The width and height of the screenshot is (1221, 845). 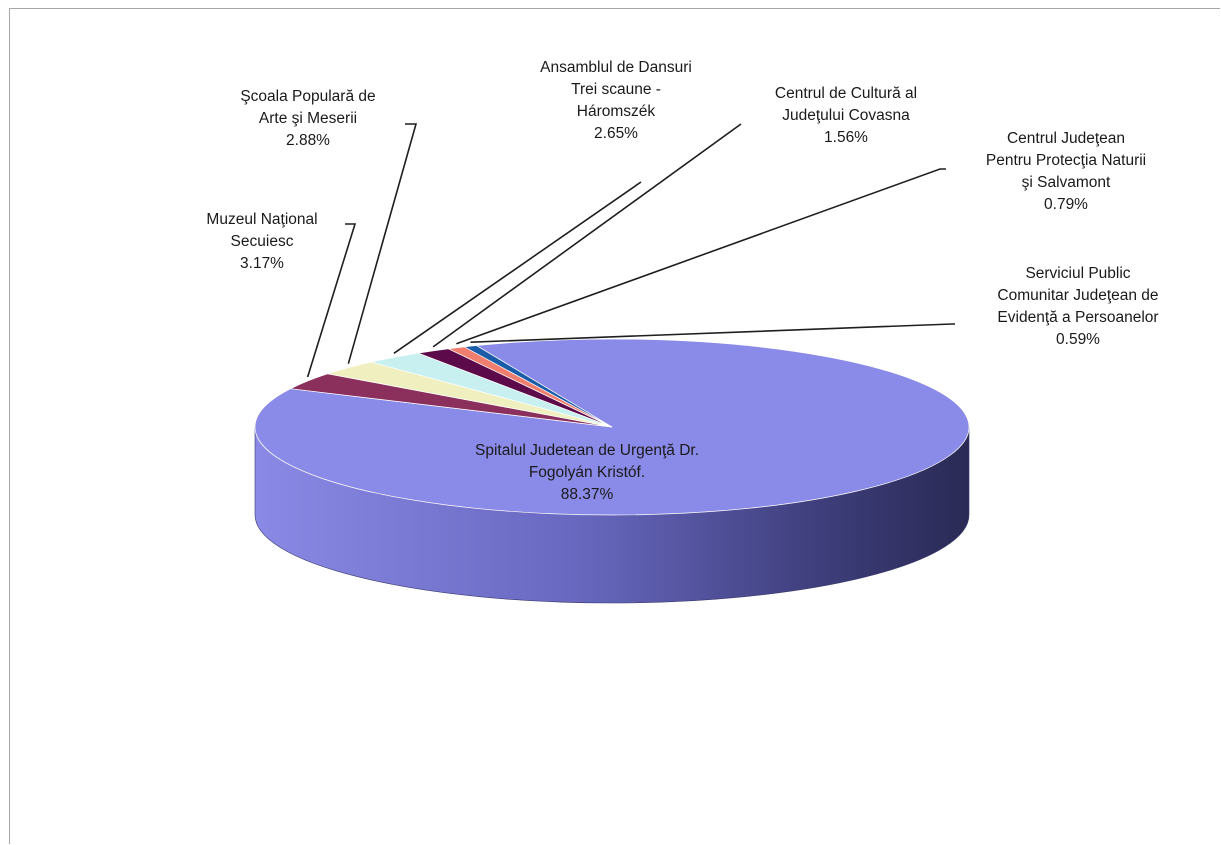 What do you see at coordinates (616, 111) in the screenshot?
I see `slice-name-line: Háromszék` at bounding box center [616, 111].